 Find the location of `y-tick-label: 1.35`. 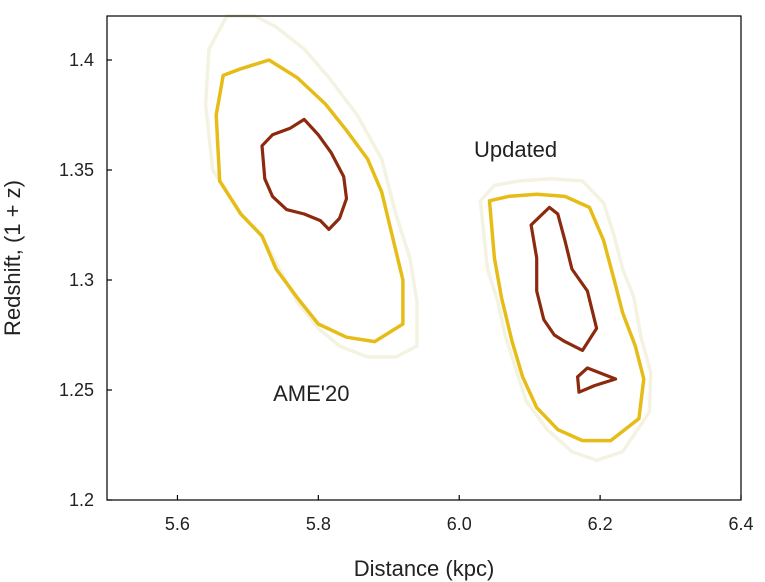

y-tick-label: 1.35 is located at coordinates (76, 170).